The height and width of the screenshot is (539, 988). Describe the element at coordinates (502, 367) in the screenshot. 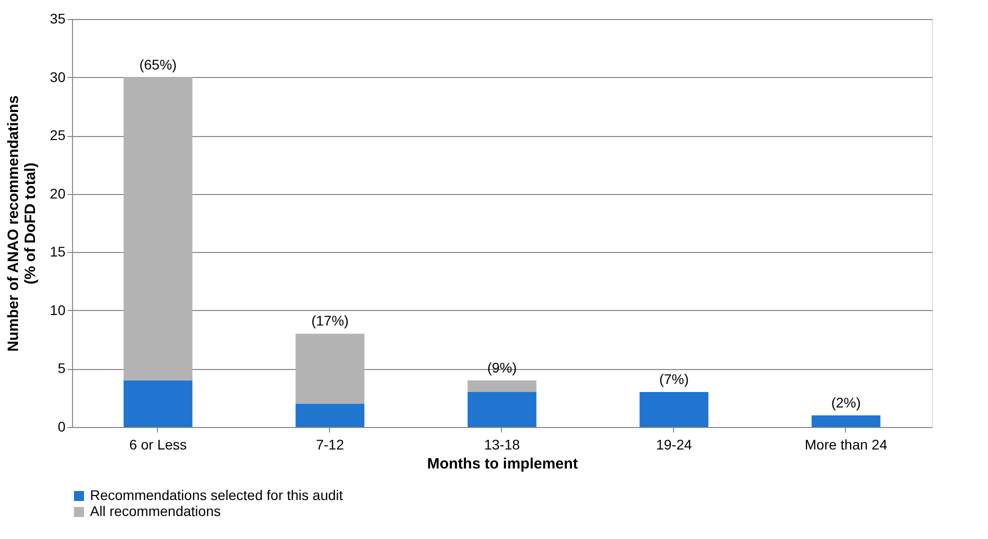

I see `annotation: (9%)` at that location.